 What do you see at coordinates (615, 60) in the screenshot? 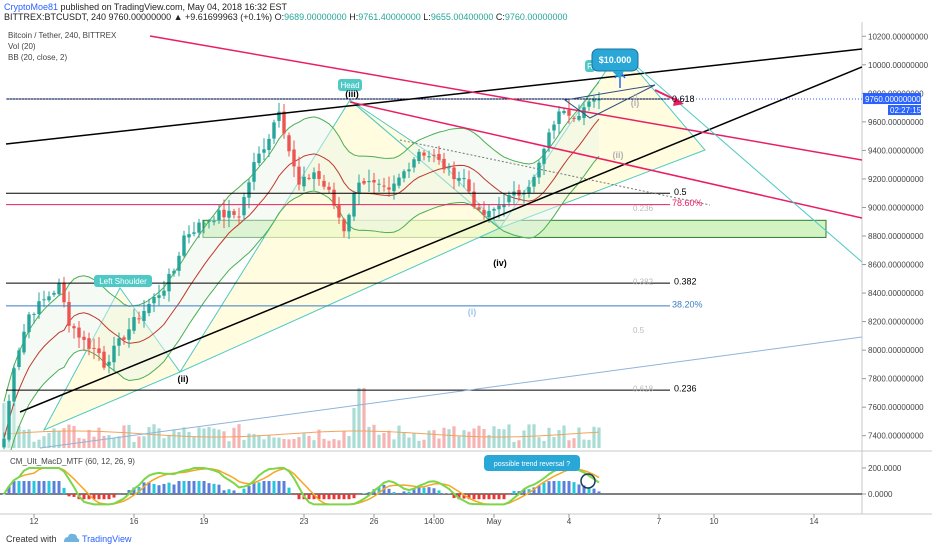
I see `target-callout-text: $10.000` at bounding box center [615, 60].